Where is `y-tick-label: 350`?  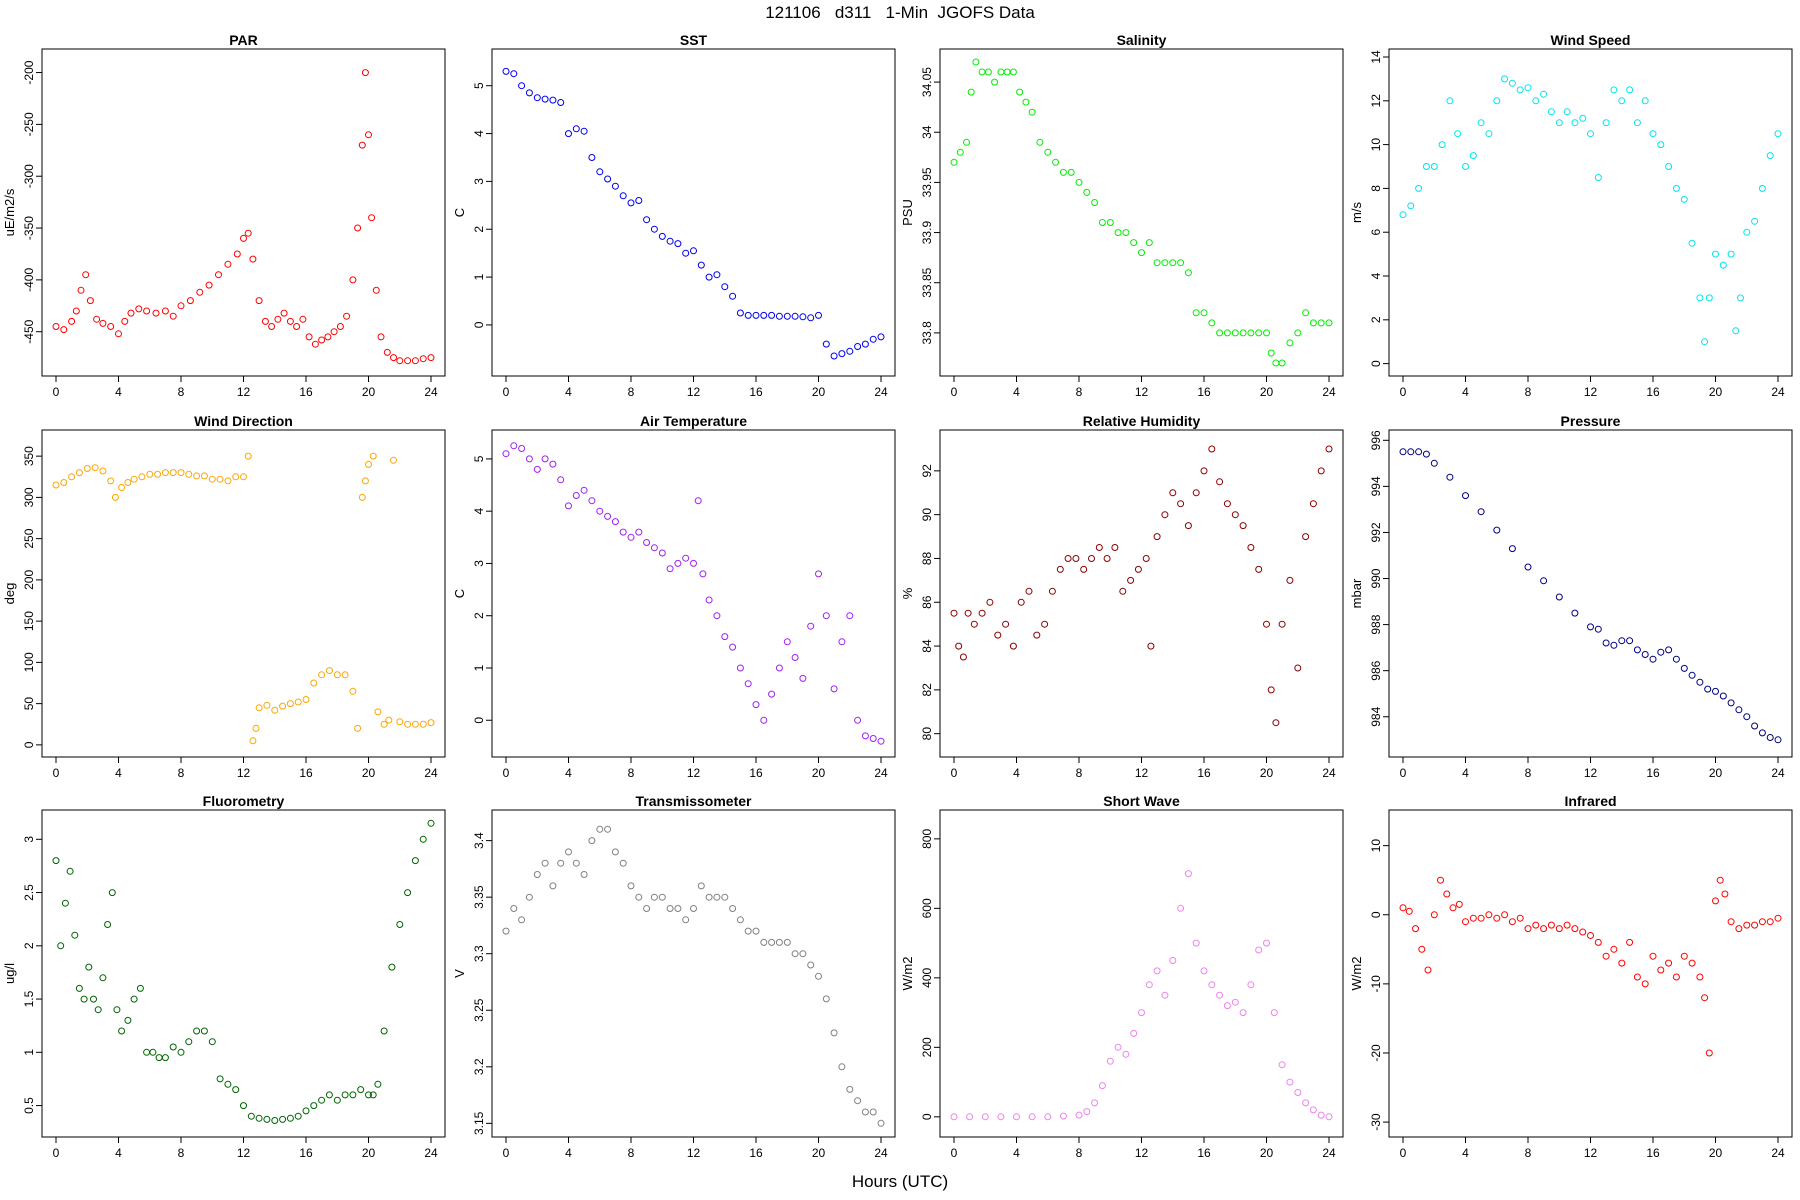
y-tick-label: 350 is located at coordinates (29, 456).